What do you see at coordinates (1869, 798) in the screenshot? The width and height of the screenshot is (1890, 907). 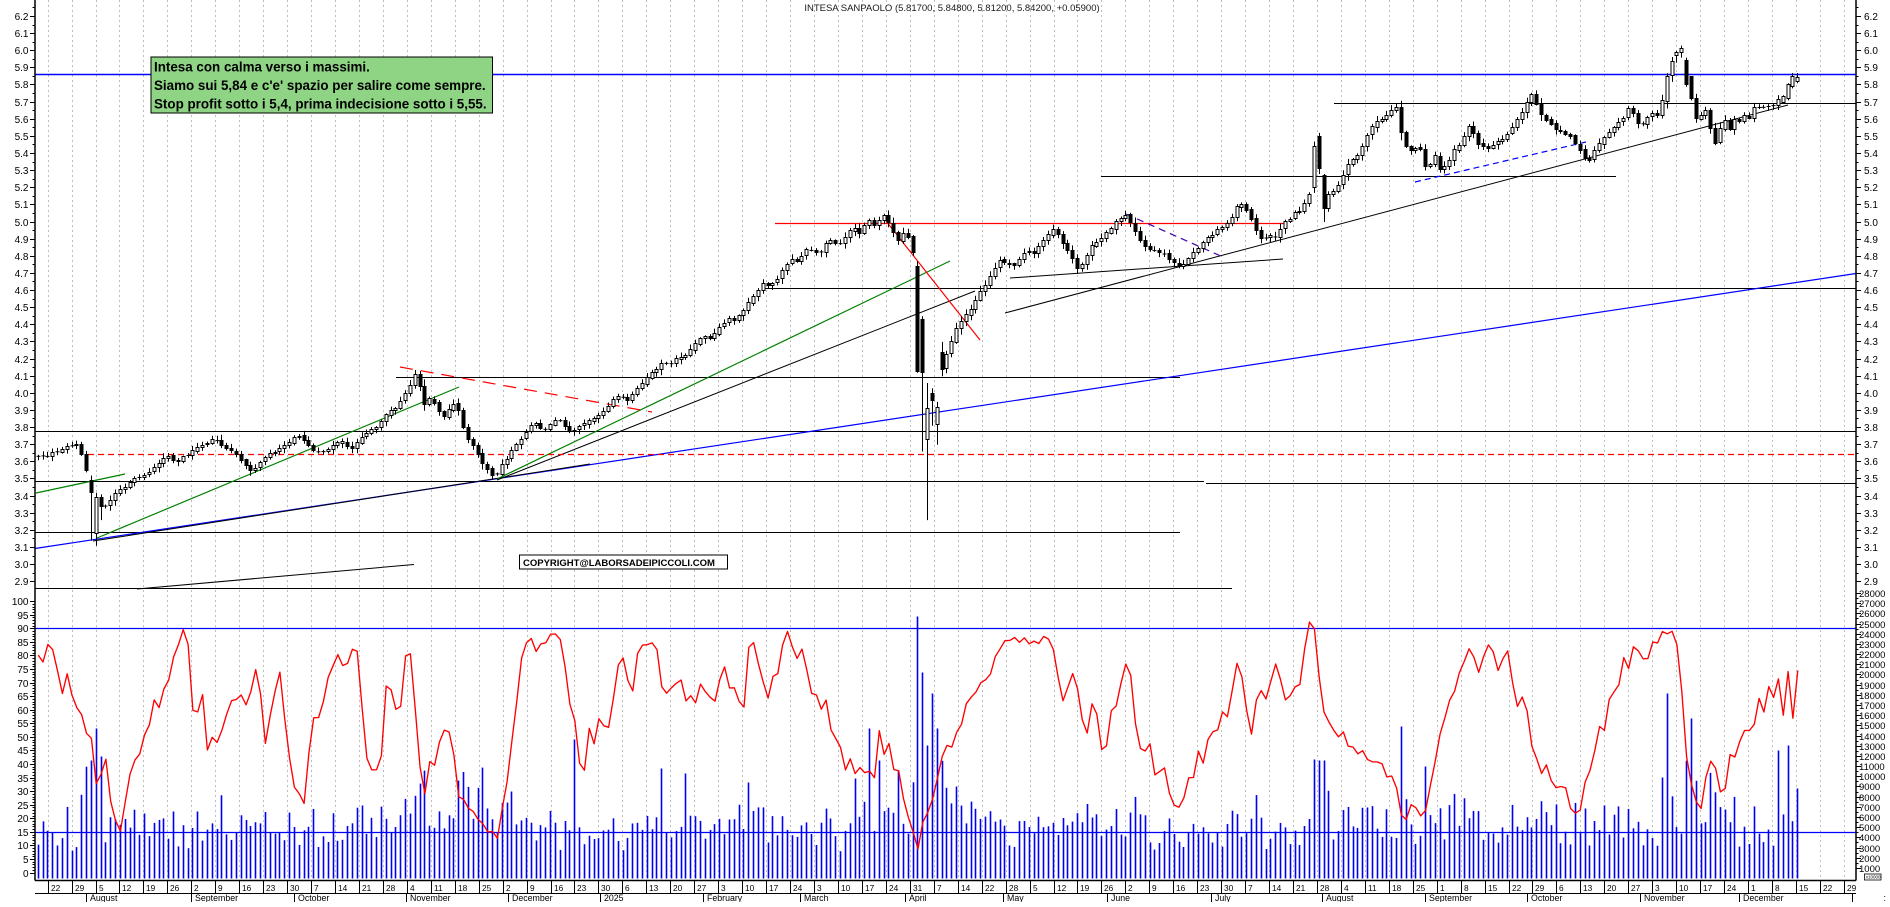 I see `svg-text: 8000` at bounding box center [1869, 798].